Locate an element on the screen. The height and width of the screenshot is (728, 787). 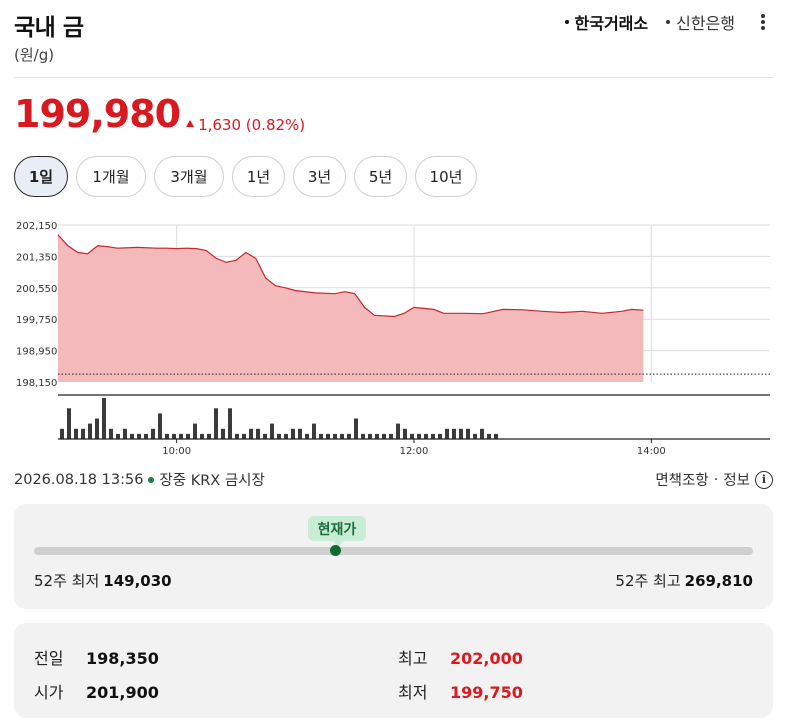
stat-prev-close-label: 전일 is located at coordinates (49, 658).